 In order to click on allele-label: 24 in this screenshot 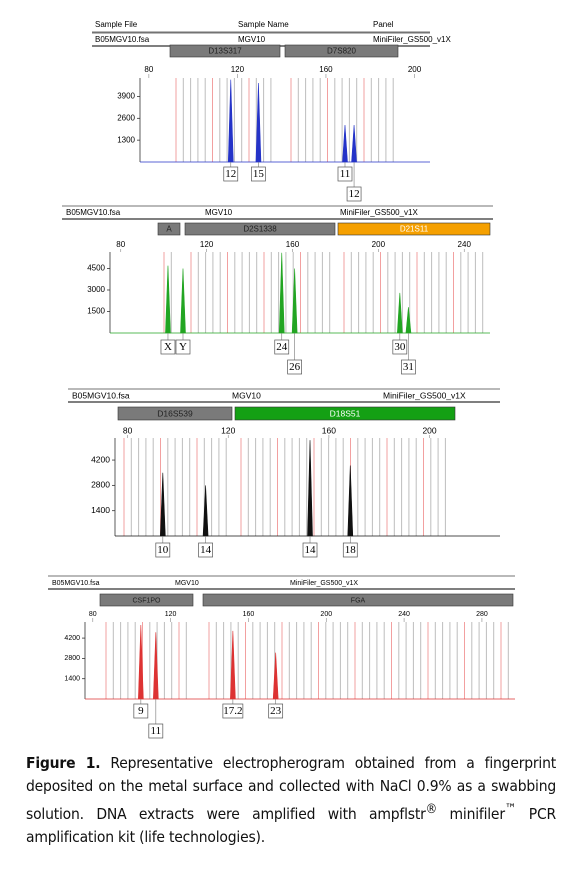, I will do `click(282, 347)`.